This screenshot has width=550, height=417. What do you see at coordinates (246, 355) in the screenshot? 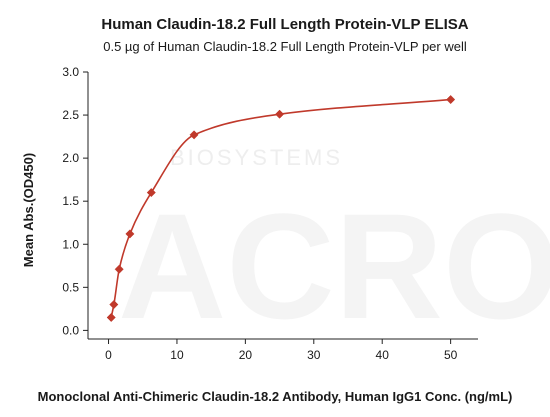
I see `x-tick-label: 20` at bounding box center [246, 355].